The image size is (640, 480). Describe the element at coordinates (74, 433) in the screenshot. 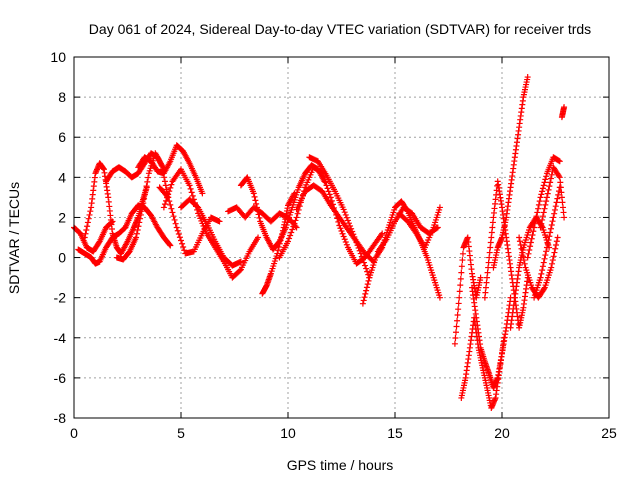

I see `x-tick-label: 0` at that location.